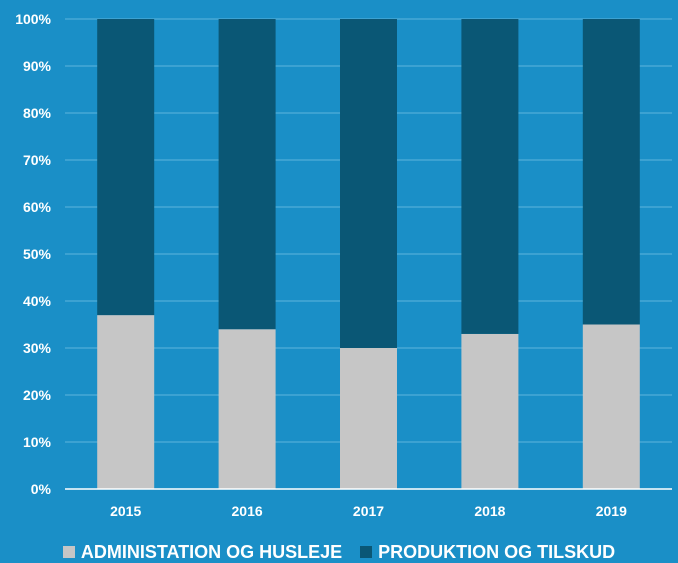 Image resolution: width=678 pixels, height=563 pixels. I want to click on y-tick-label: 10%, so click(37, 442).